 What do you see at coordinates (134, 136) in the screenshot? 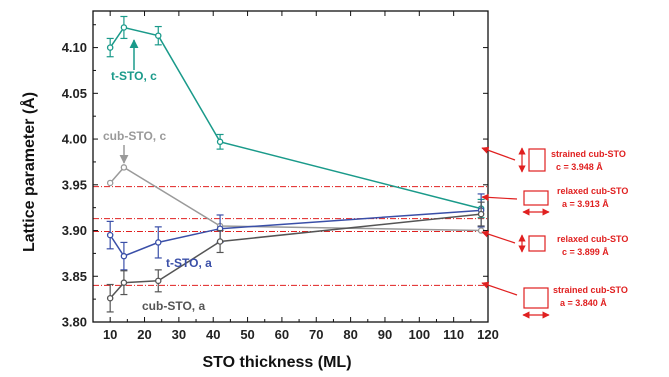
I see `svg-text: cub-STO, c` at bounding box center [134, 136].